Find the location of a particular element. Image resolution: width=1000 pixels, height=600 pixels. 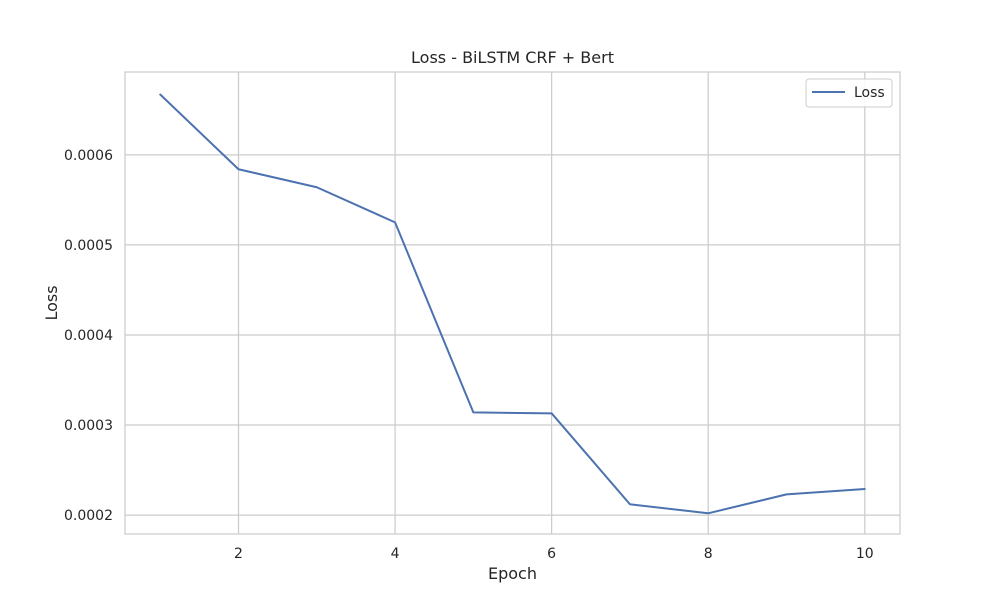

legend-box is located at coordinates (849, 93).